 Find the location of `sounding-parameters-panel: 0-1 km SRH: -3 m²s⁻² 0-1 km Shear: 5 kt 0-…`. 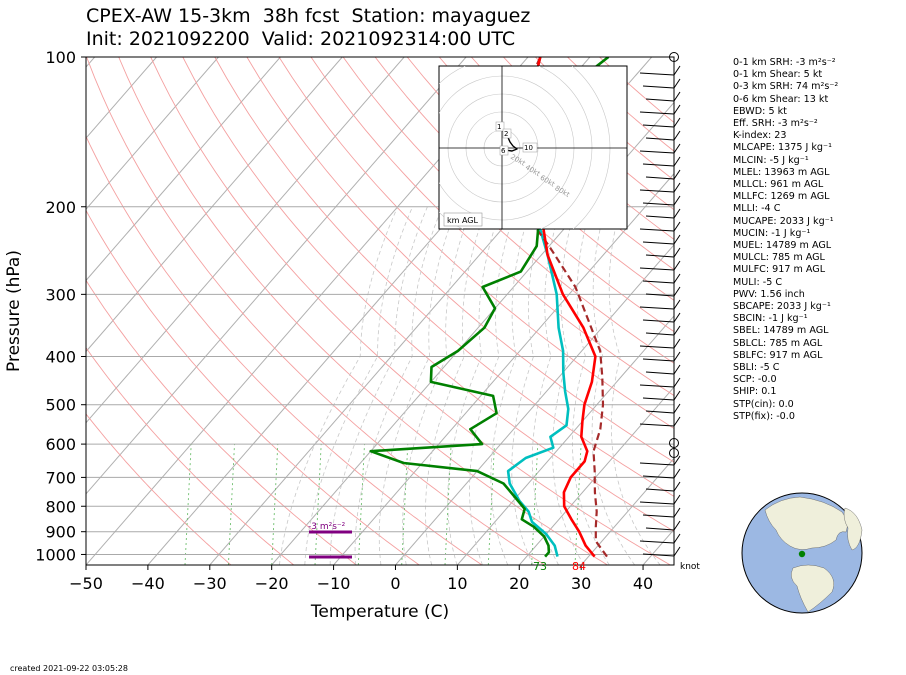

sounding-parameters-panel: 0-1 km SRH: -3 m²s⁻² 0-1 km Shear: 5 kt 0-… is located at coordinates (785, 240).